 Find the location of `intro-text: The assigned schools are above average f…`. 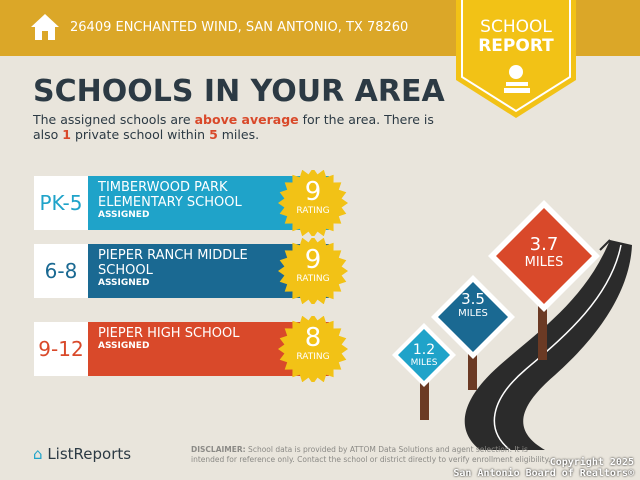

intro-text: The assigned schools are above average f… is located at coordinates (233, 127).